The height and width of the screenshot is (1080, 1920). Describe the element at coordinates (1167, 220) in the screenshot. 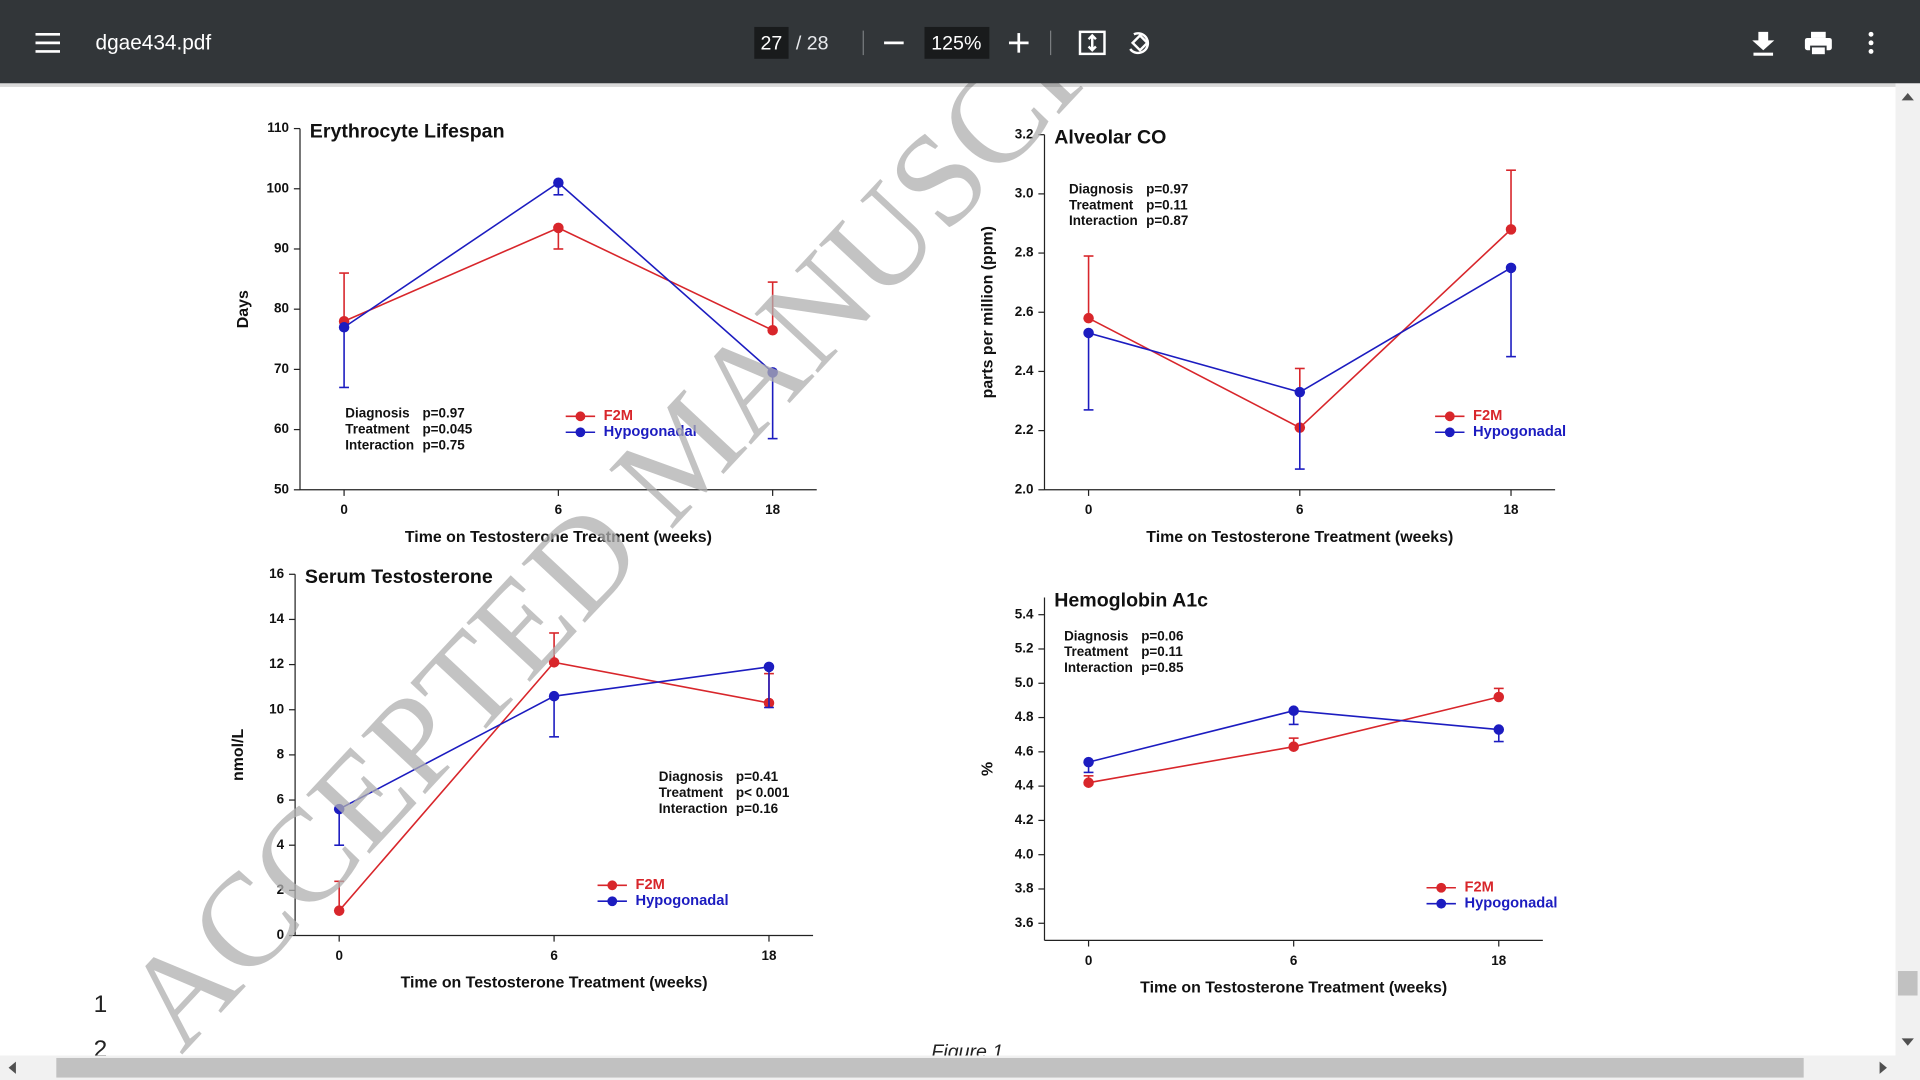

I see `stat-value: p=0.87` at that location.